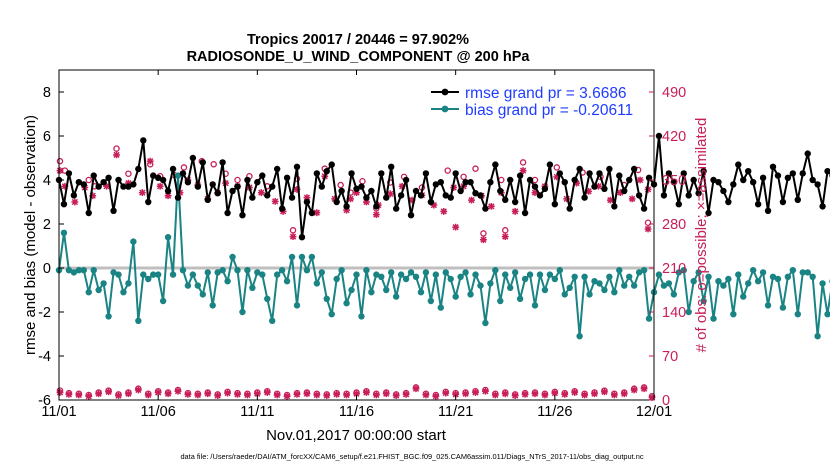  Describe the element at coordinates (44, 401) in the screenshot. I see `y-tick-label: -6` at that location.